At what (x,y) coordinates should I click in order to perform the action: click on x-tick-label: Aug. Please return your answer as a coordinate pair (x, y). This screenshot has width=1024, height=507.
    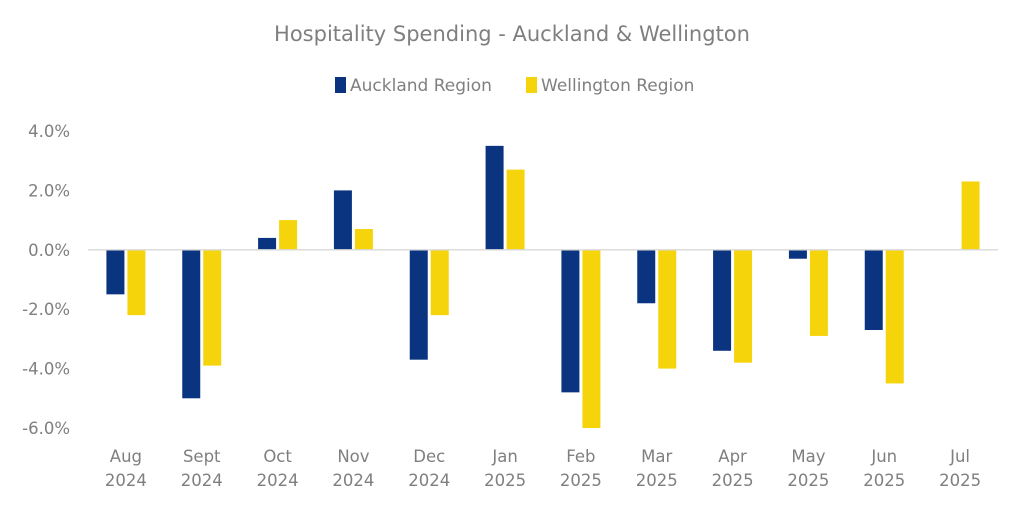
    Looking at the image, I should click on (126, 456).